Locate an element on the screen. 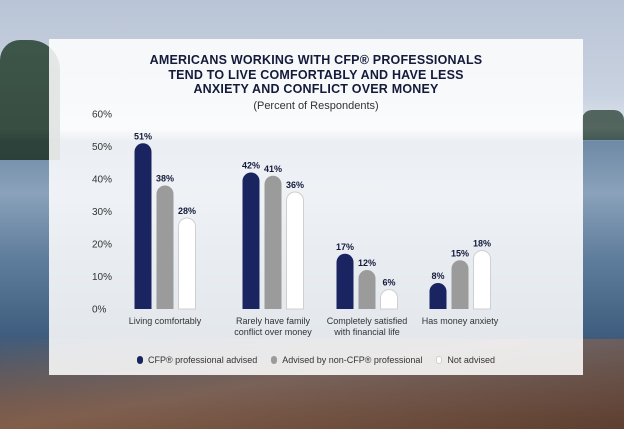  chart-subtitle: (Percent of Respondents) is located at coordinates (316, 106).